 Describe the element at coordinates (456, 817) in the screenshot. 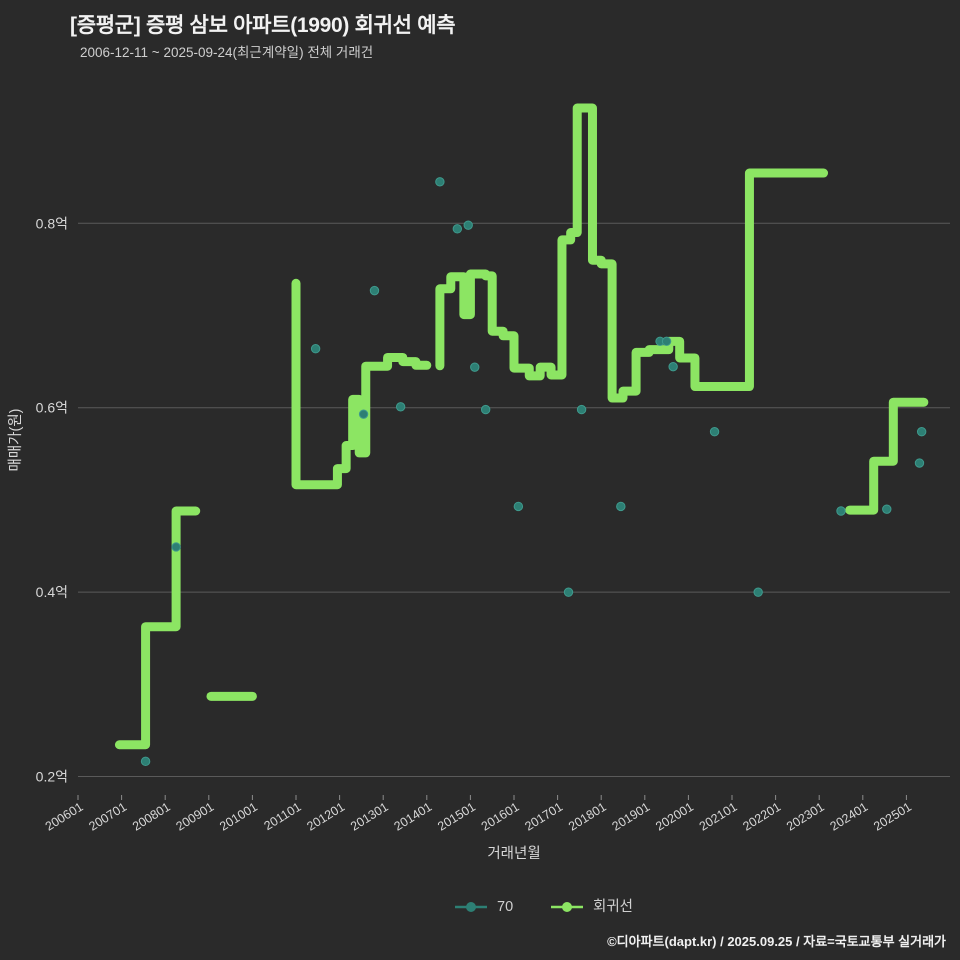

I see `x-tick-label: 201501` at that location.